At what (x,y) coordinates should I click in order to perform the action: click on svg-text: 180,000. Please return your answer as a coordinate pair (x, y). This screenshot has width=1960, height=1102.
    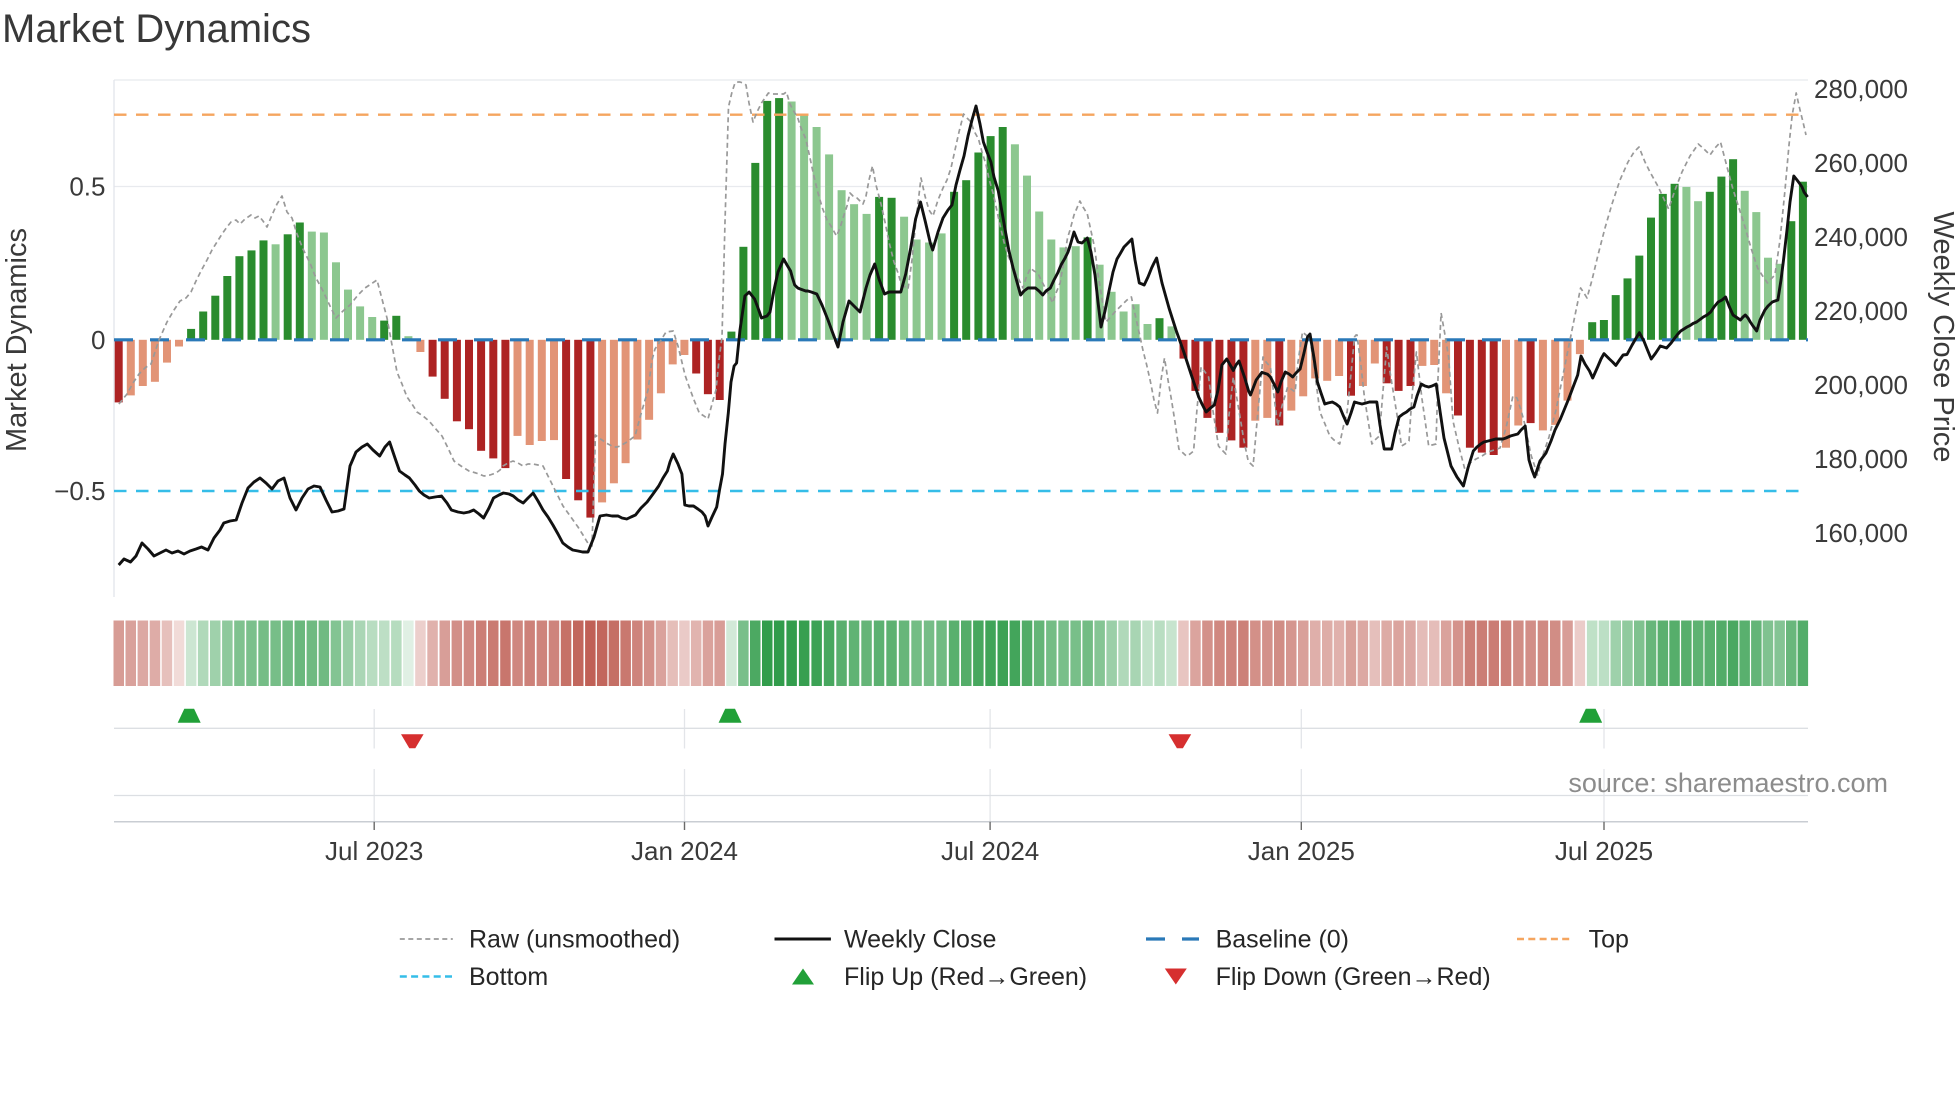
    Looking at the image, I should click on (1861, 459).